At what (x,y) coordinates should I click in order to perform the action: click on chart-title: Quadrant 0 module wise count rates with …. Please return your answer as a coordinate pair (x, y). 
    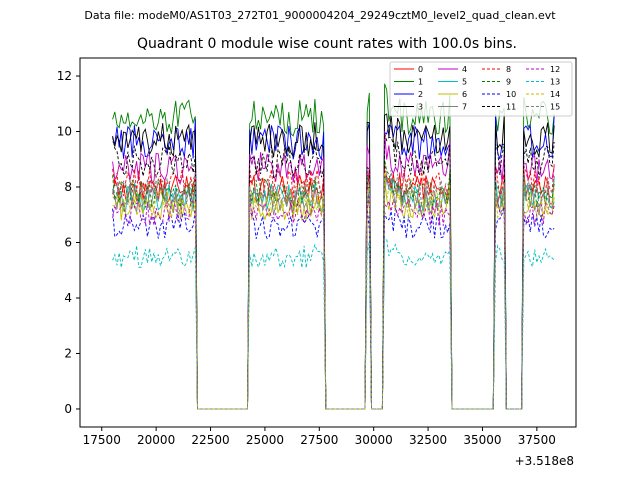
    Looking at the image, I should click on (327, 44).